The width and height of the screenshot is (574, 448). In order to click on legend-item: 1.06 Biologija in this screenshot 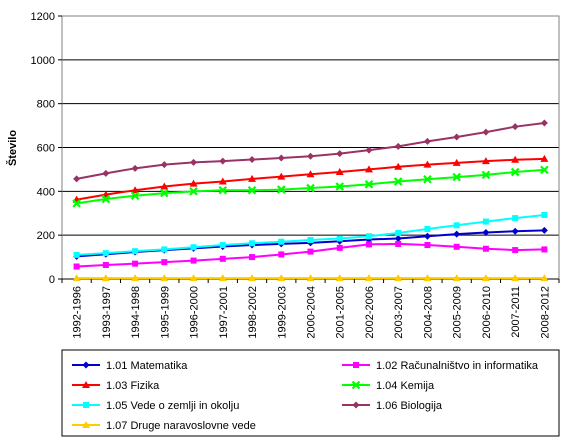, I will do `click(392, 406)`.